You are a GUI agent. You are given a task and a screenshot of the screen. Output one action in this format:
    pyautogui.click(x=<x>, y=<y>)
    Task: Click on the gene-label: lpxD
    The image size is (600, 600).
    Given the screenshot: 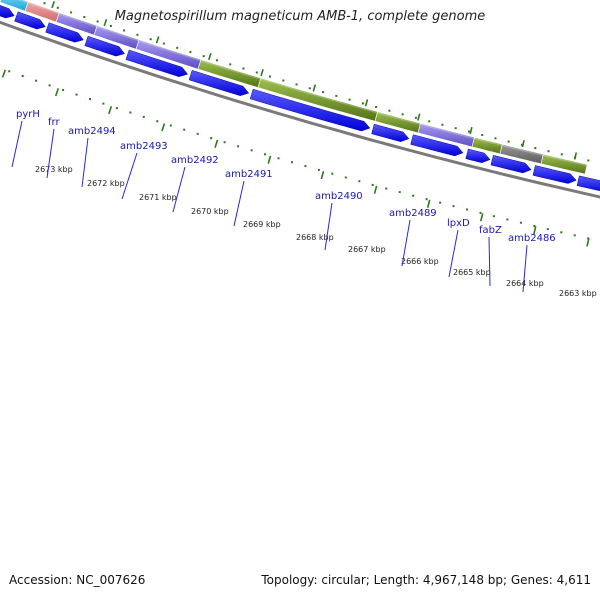 What is the action you would take?
    pyautogui.click(x=458, y=223)
    